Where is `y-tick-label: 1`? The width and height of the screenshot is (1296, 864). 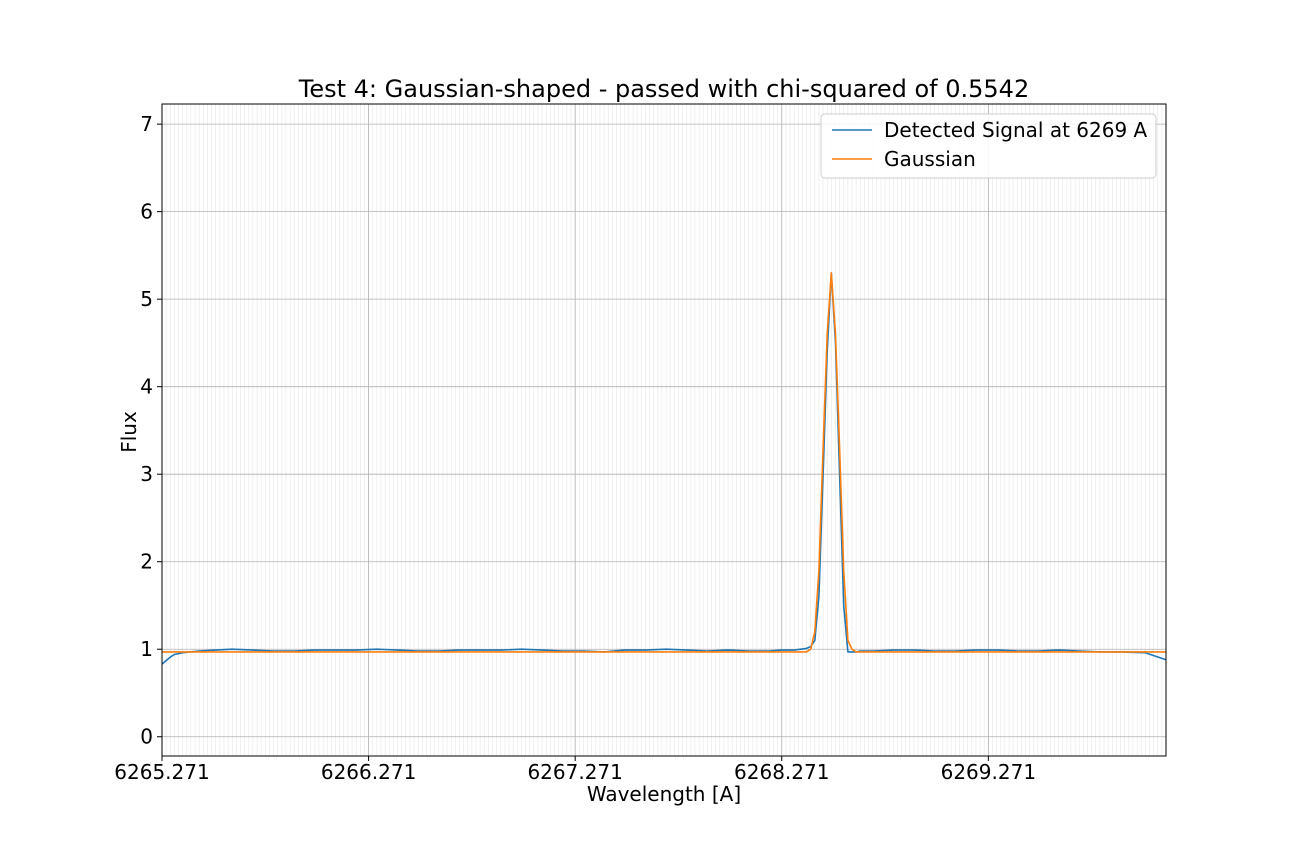 y-tick-label: 1 is located at coordinates (146, 649).